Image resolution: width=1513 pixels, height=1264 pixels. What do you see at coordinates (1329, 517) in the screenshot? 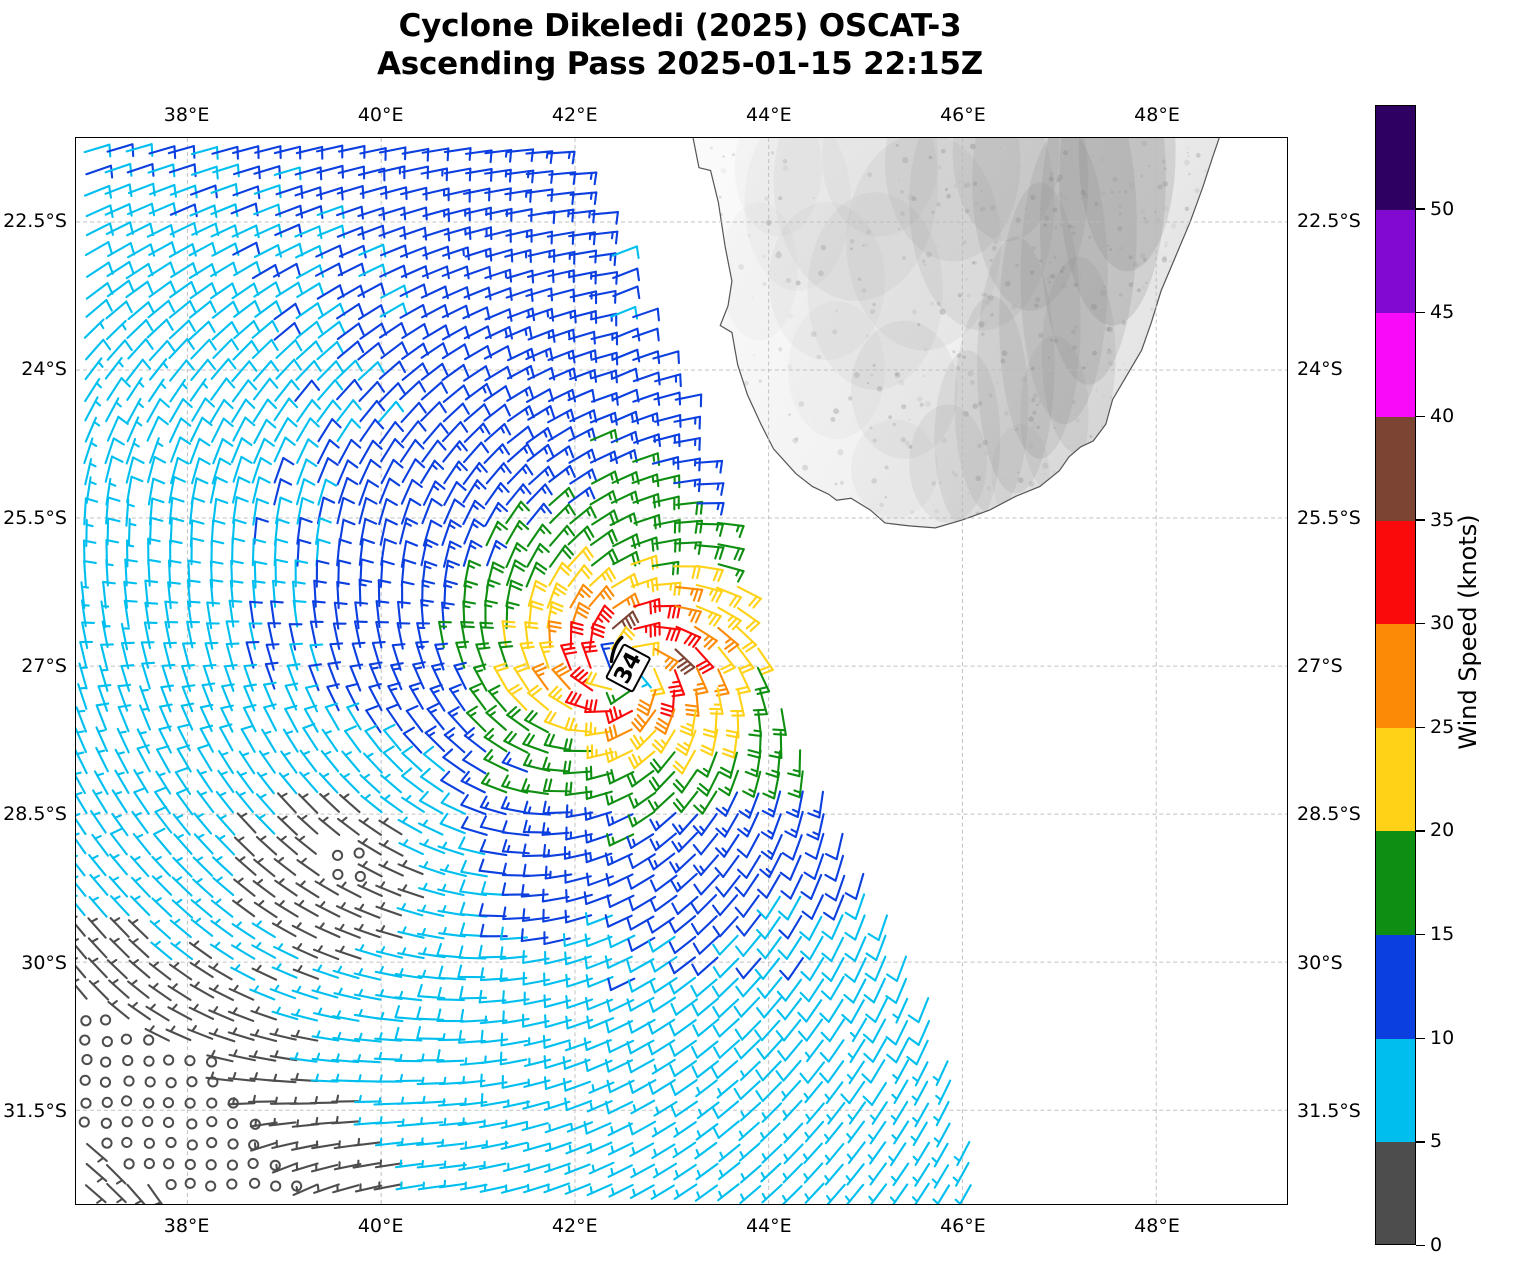
I see `ytick-right-2: 25.5°S` at bounding box center [1329, 517].